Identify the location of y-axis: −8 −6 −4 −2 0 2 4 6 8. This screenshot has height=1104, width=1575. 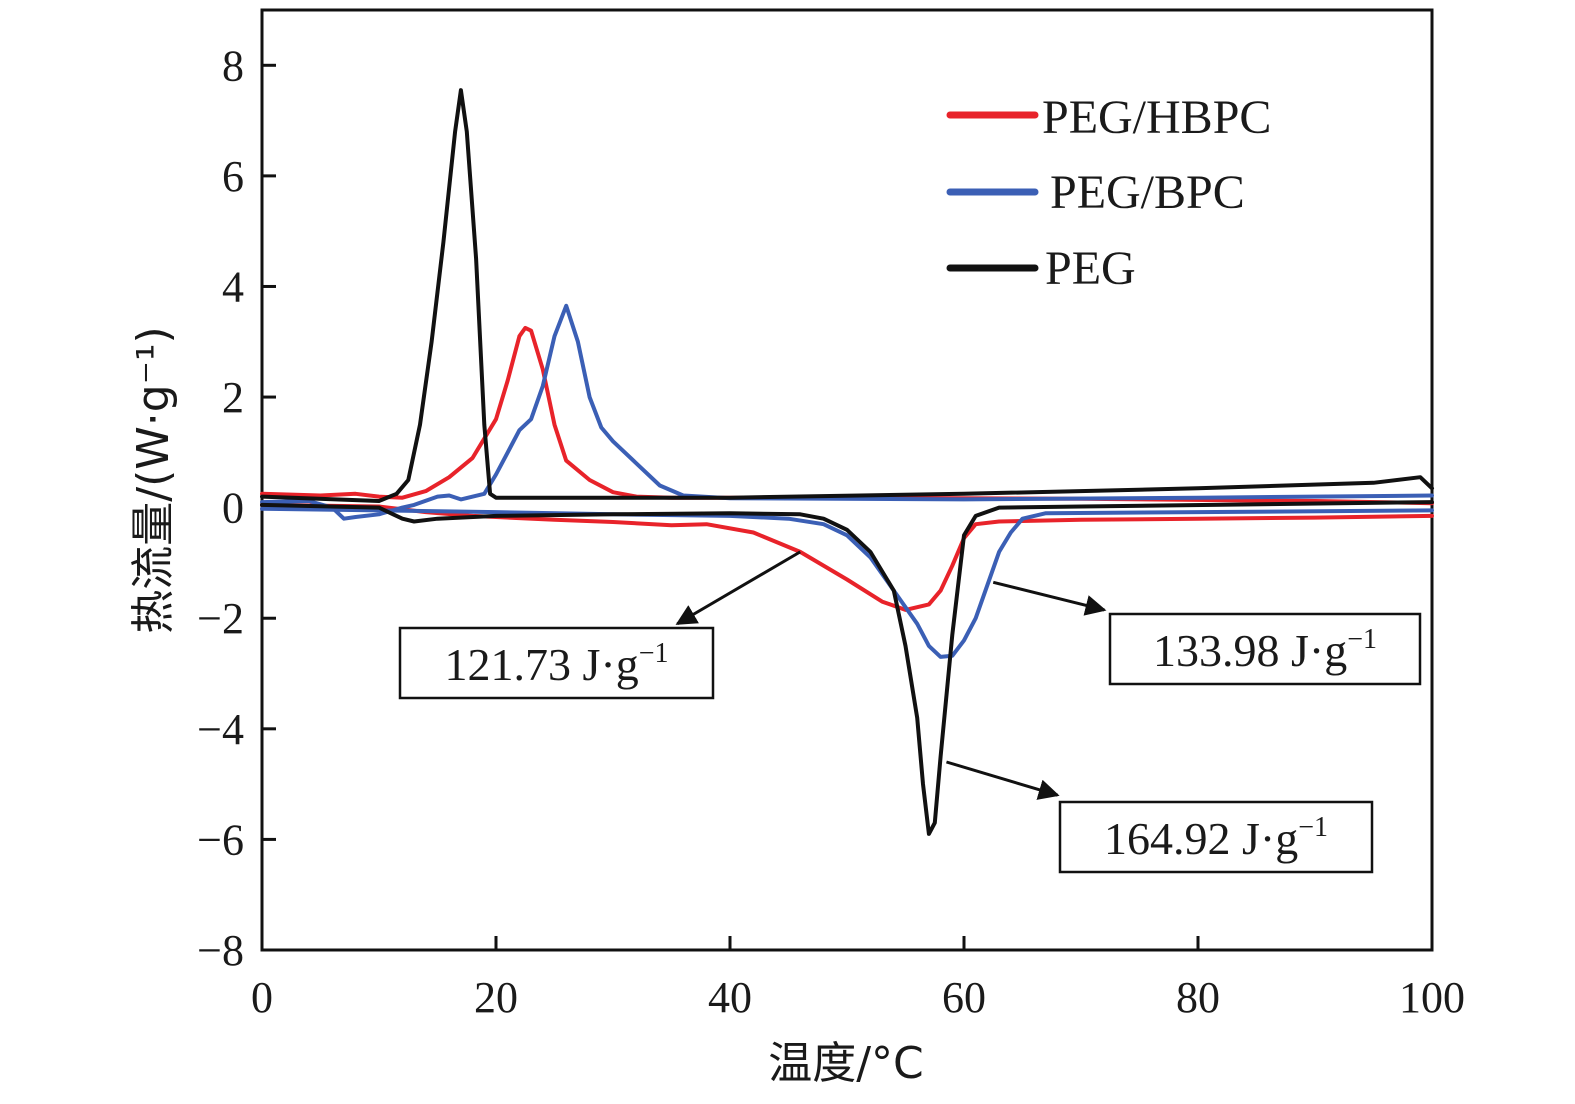
(236, 508).